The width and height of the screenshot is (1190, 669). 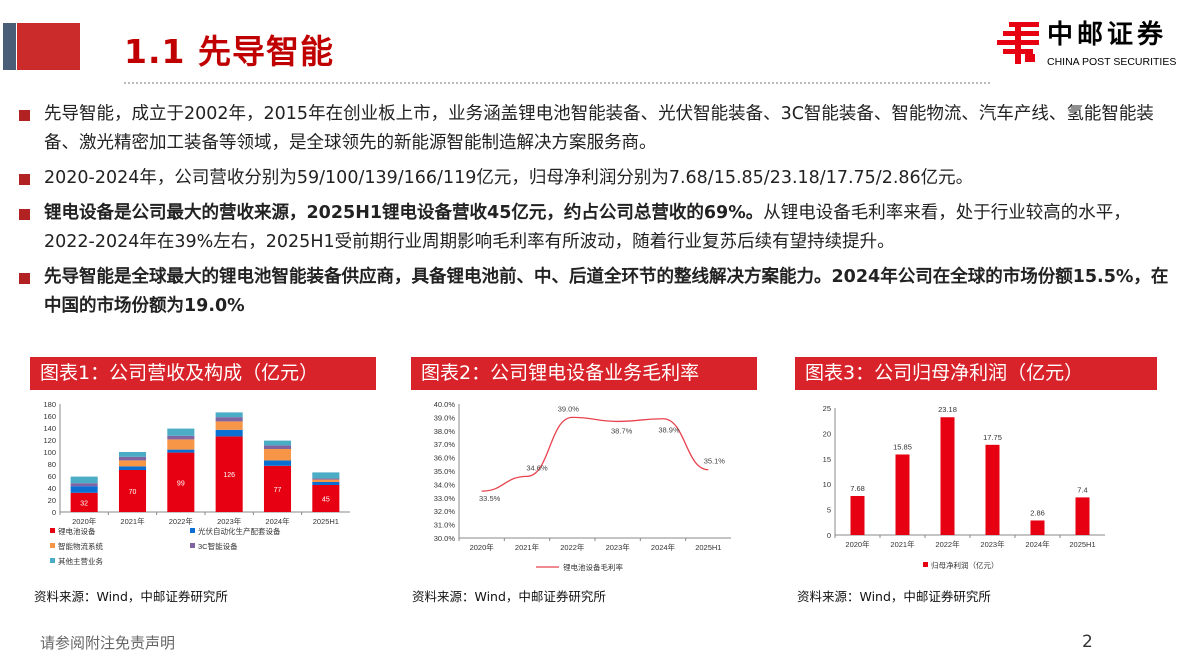 What do you see at coordinates (992, 437) in the screenshot?
I see `data-label: 17.75` at bounding box center [992, 437].